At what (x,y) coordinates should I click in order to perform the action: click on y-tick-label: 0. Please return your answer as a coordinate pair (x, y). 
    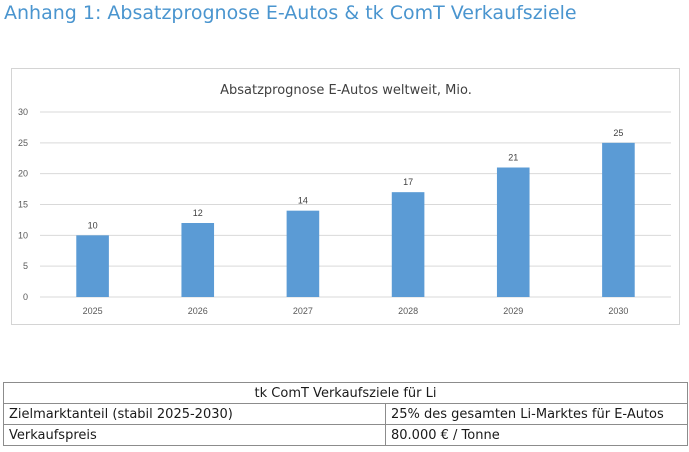
    Looking at the image, I should click on (25, 297).